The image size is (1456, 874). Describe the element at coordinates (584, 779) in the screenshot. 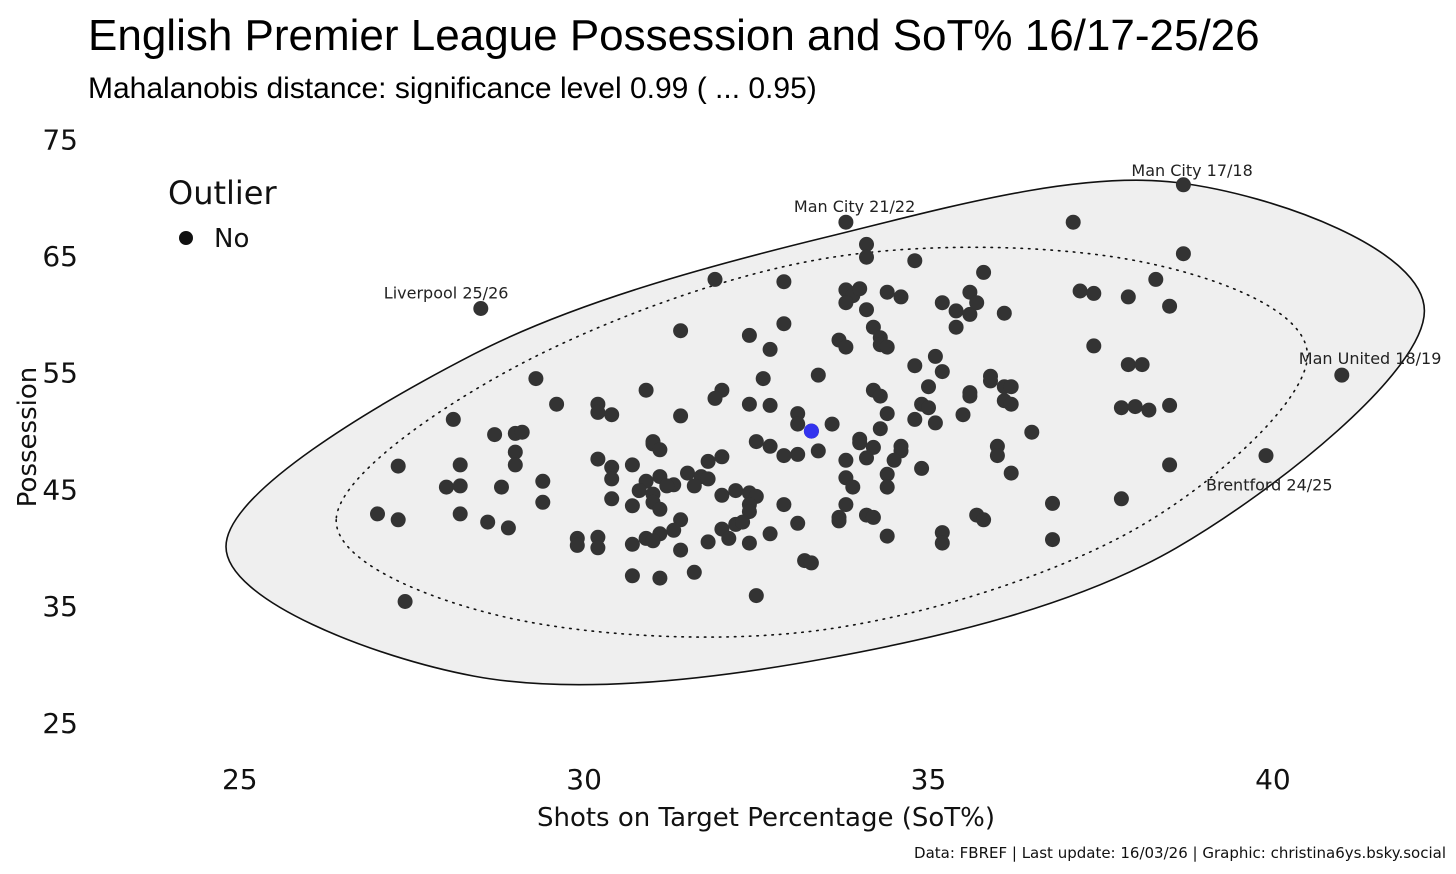

I see `x-tick-label: 30` at that location.